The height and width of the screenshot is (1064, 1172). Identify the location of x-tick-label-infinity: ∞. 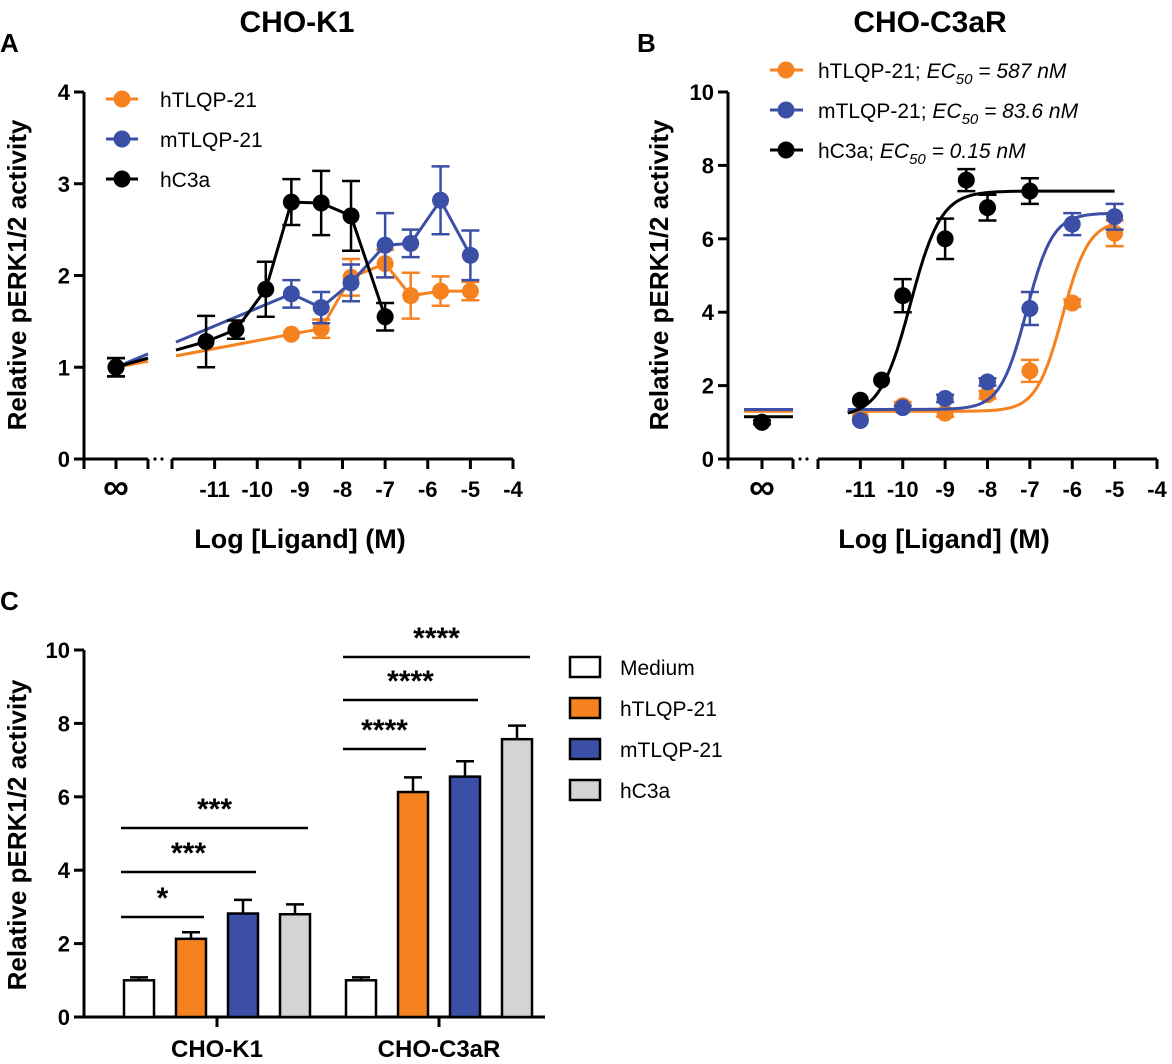
(762, 486).